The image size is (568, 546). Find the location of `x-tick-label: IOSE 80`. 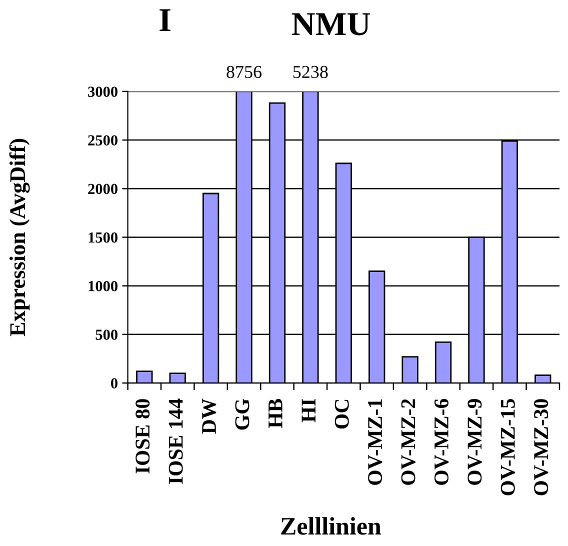

x-tick-label: IOSE 80 is located at coordinates (143, 436).